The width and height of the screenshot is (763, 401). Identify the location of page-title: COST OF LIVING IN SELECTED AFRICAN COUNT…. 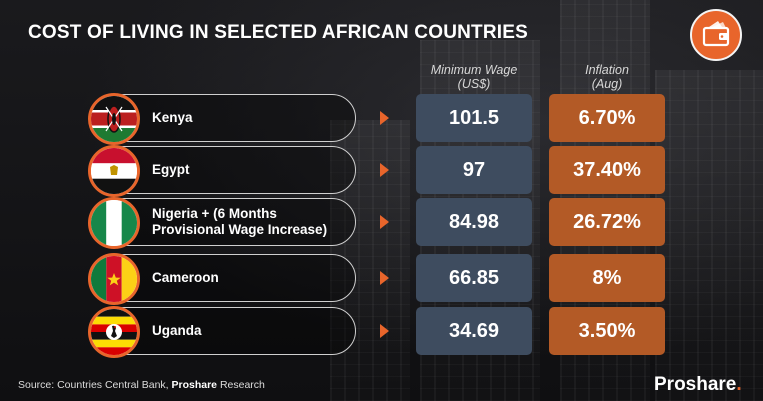
(278, 32).